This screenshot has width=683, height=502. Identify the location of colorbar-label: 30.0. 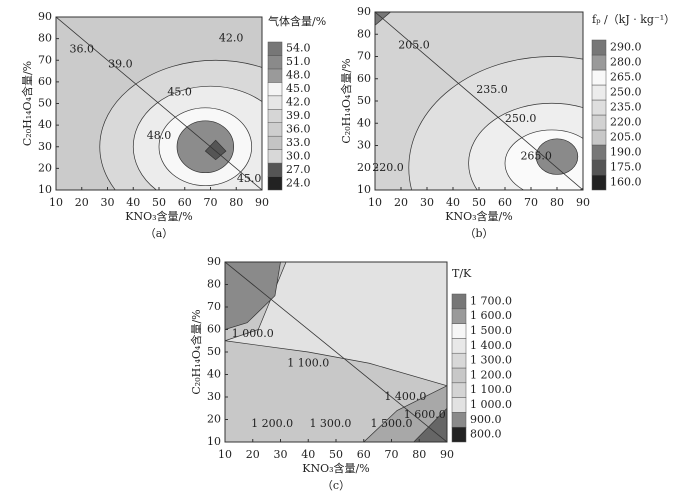
(298, 155).